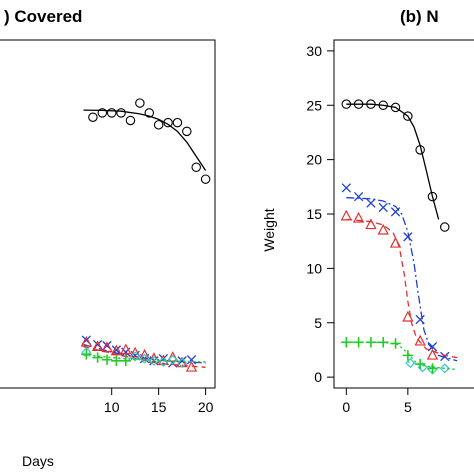 Image resolution: width=474 pixels, height=474 pixels. Describe the element at coordinates (269, 229) in the screenshot. I see `y-axis-label: Weight` at that location.